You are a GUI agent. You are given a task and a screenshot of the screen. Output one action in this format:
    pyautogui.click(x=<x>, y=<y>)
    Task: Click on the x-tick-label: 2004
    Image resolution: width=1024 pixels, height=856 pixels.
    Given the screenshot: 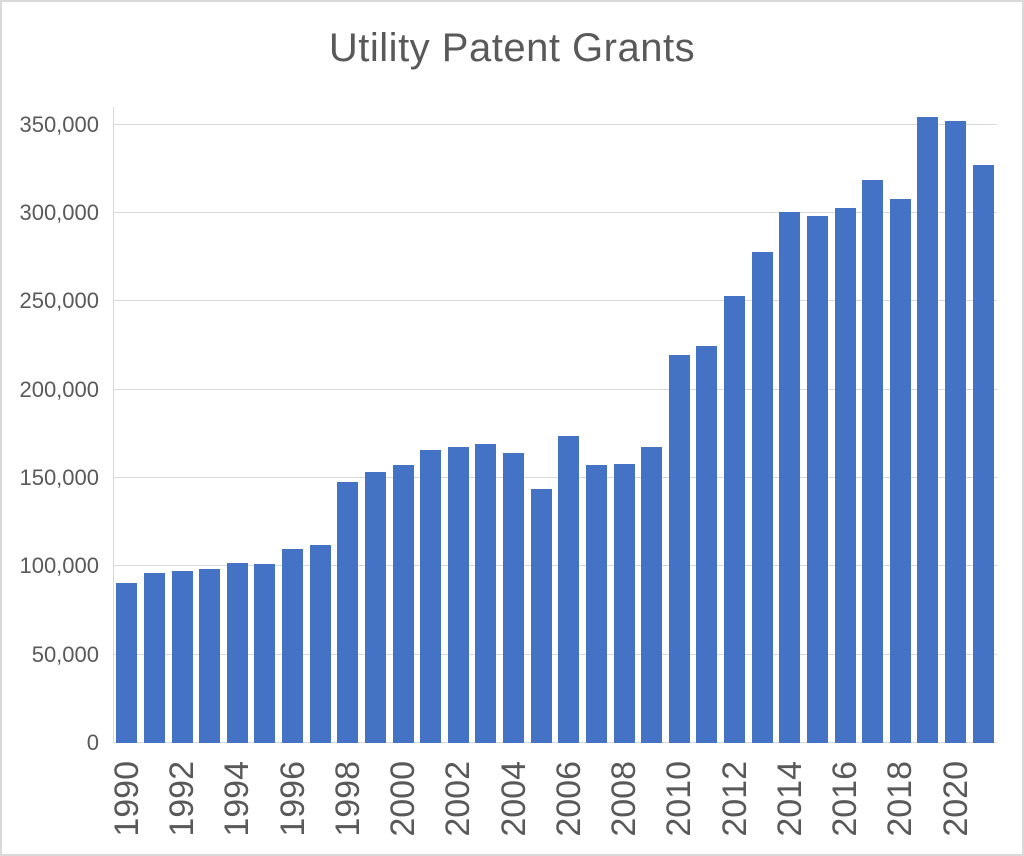 What is the action you would take?
    pyautogui.click(x=513, y=799)
    